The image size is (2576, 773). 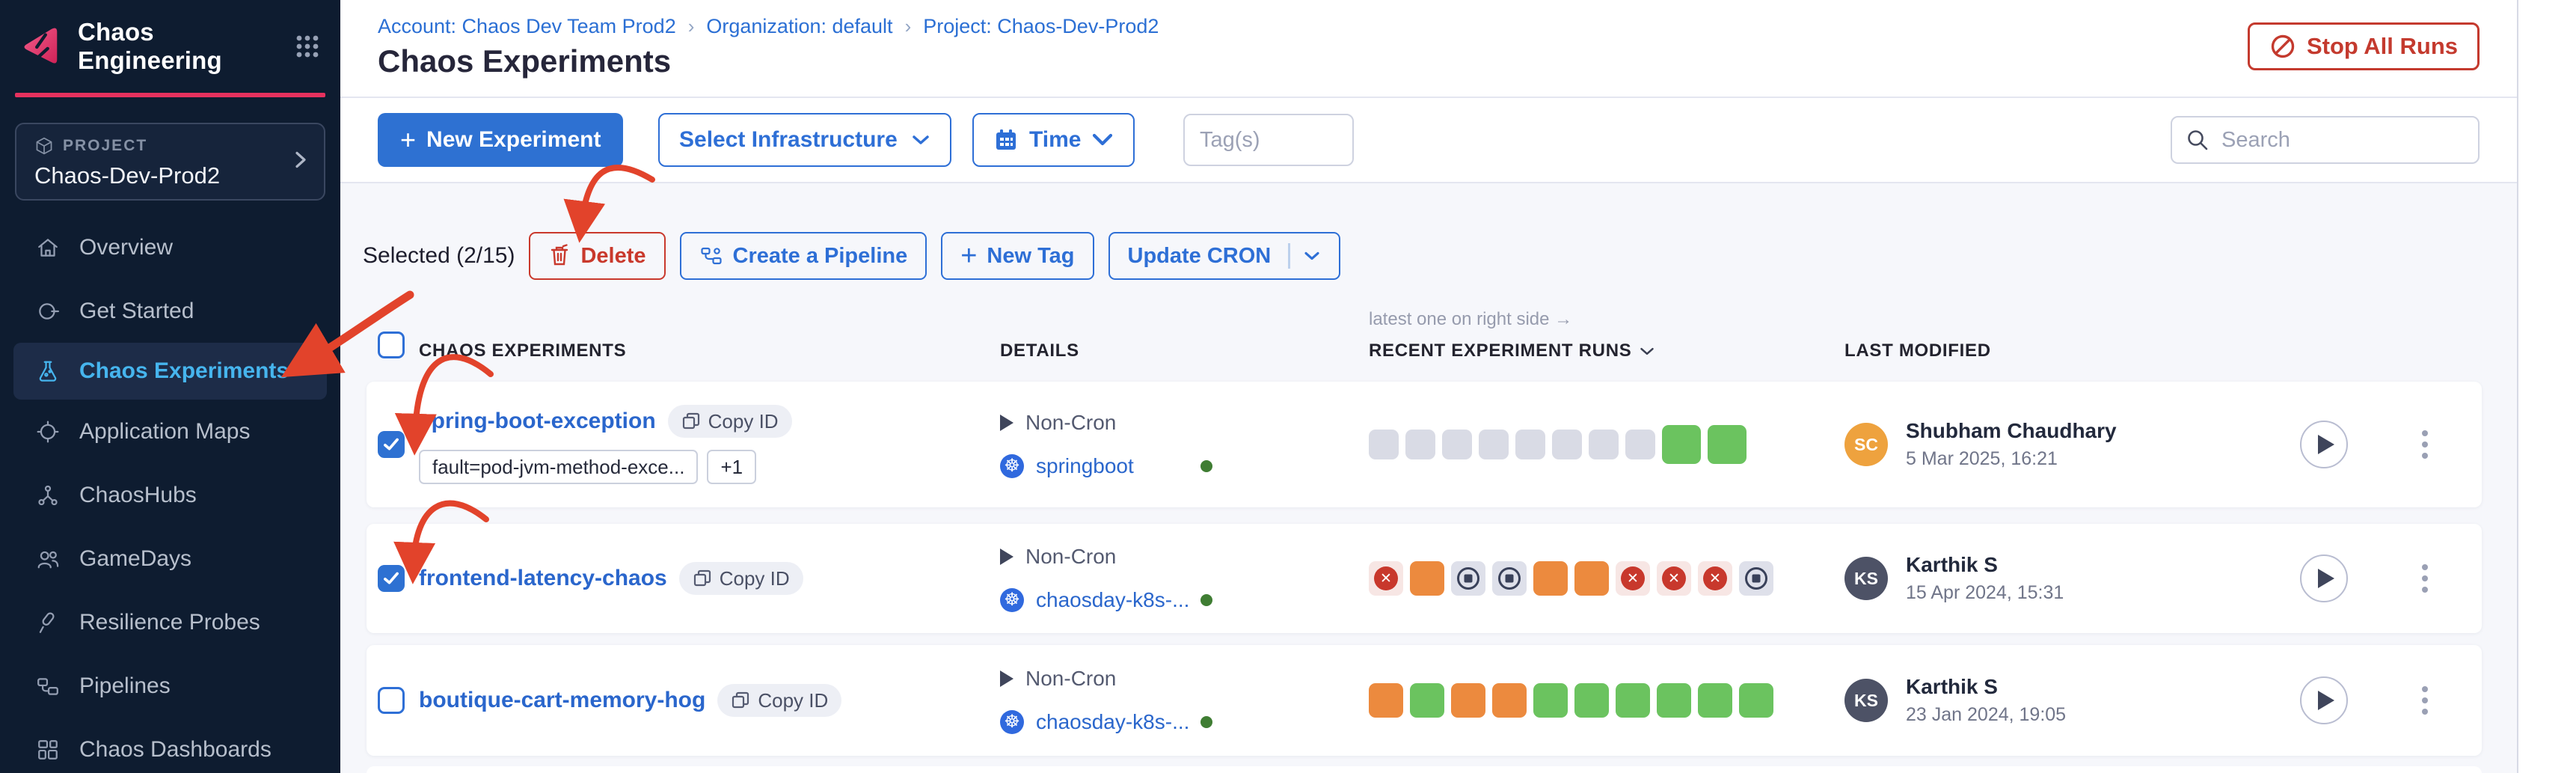 What do you see at coordinates (2546, 386) in the screenshot?
I see `scrollbar-gutter` at bounding box center [2546, 386].